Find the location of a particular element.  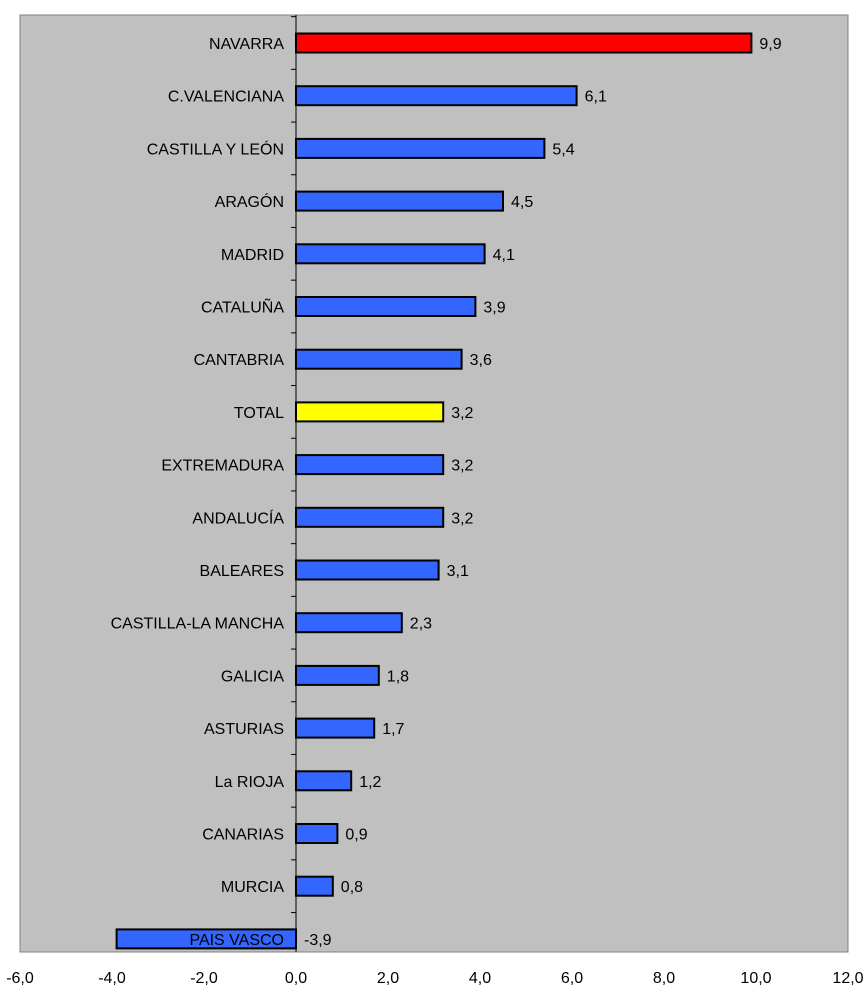

category-label: MADRID is located at coordinates (252, 255).